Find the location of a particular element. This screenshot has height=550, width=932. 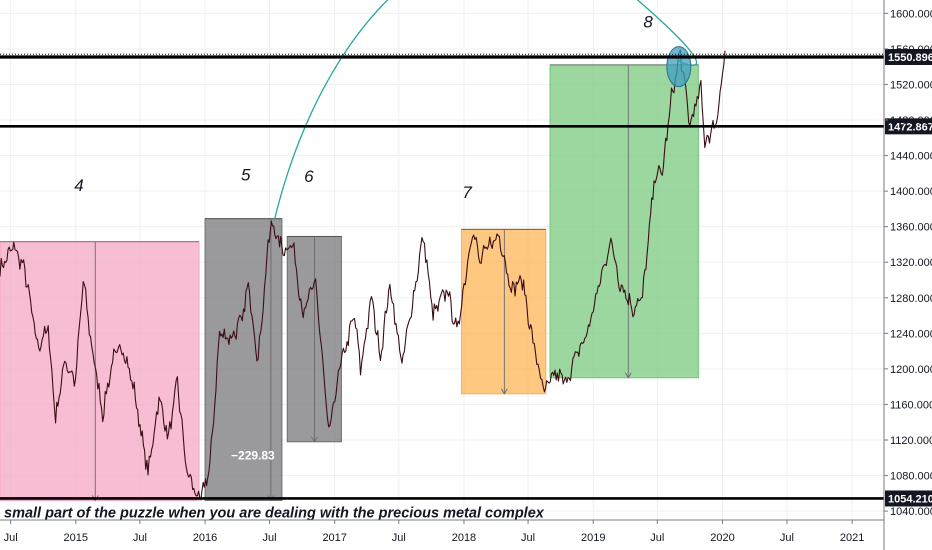

y-tick-label: 1480.000 is located at coordinates (911, 121).